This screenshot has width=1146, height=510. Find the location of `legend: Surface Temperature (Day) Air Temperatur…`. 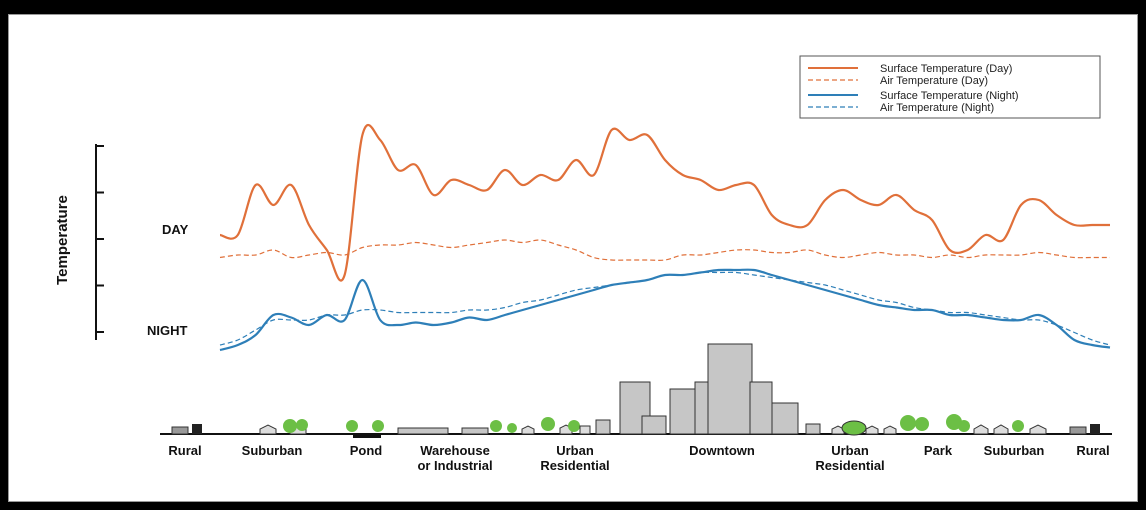

legend: Surface Temperature (Day) Air Temperatur… is located at coordinates (950, 87).